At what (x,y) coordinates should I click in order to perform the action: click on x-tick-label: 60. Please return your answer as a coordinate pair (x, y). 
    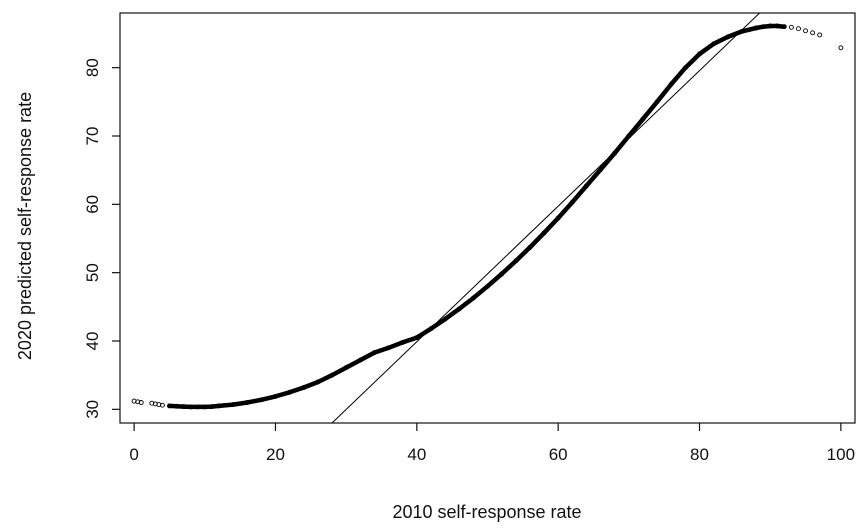
    Looking at the image, I should click on (558, 454).